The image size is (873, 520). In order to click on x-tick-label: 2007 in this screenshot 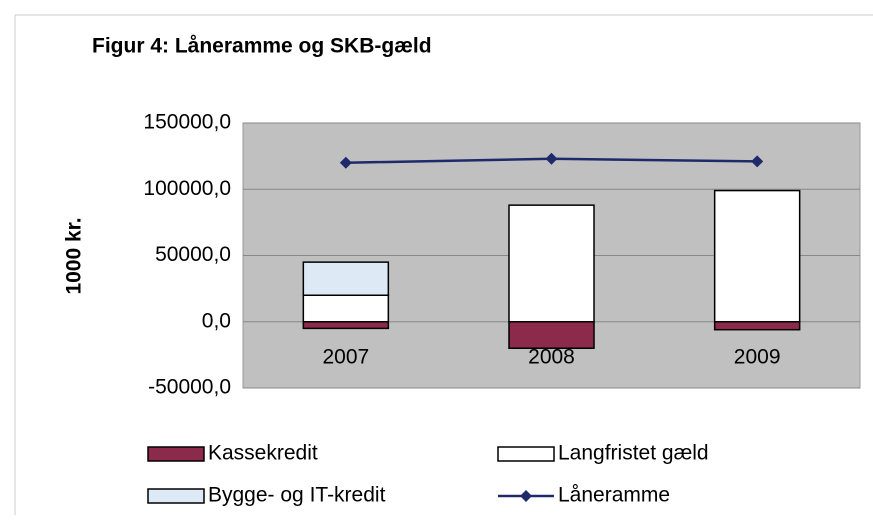, I will do `click(345, 357)`.